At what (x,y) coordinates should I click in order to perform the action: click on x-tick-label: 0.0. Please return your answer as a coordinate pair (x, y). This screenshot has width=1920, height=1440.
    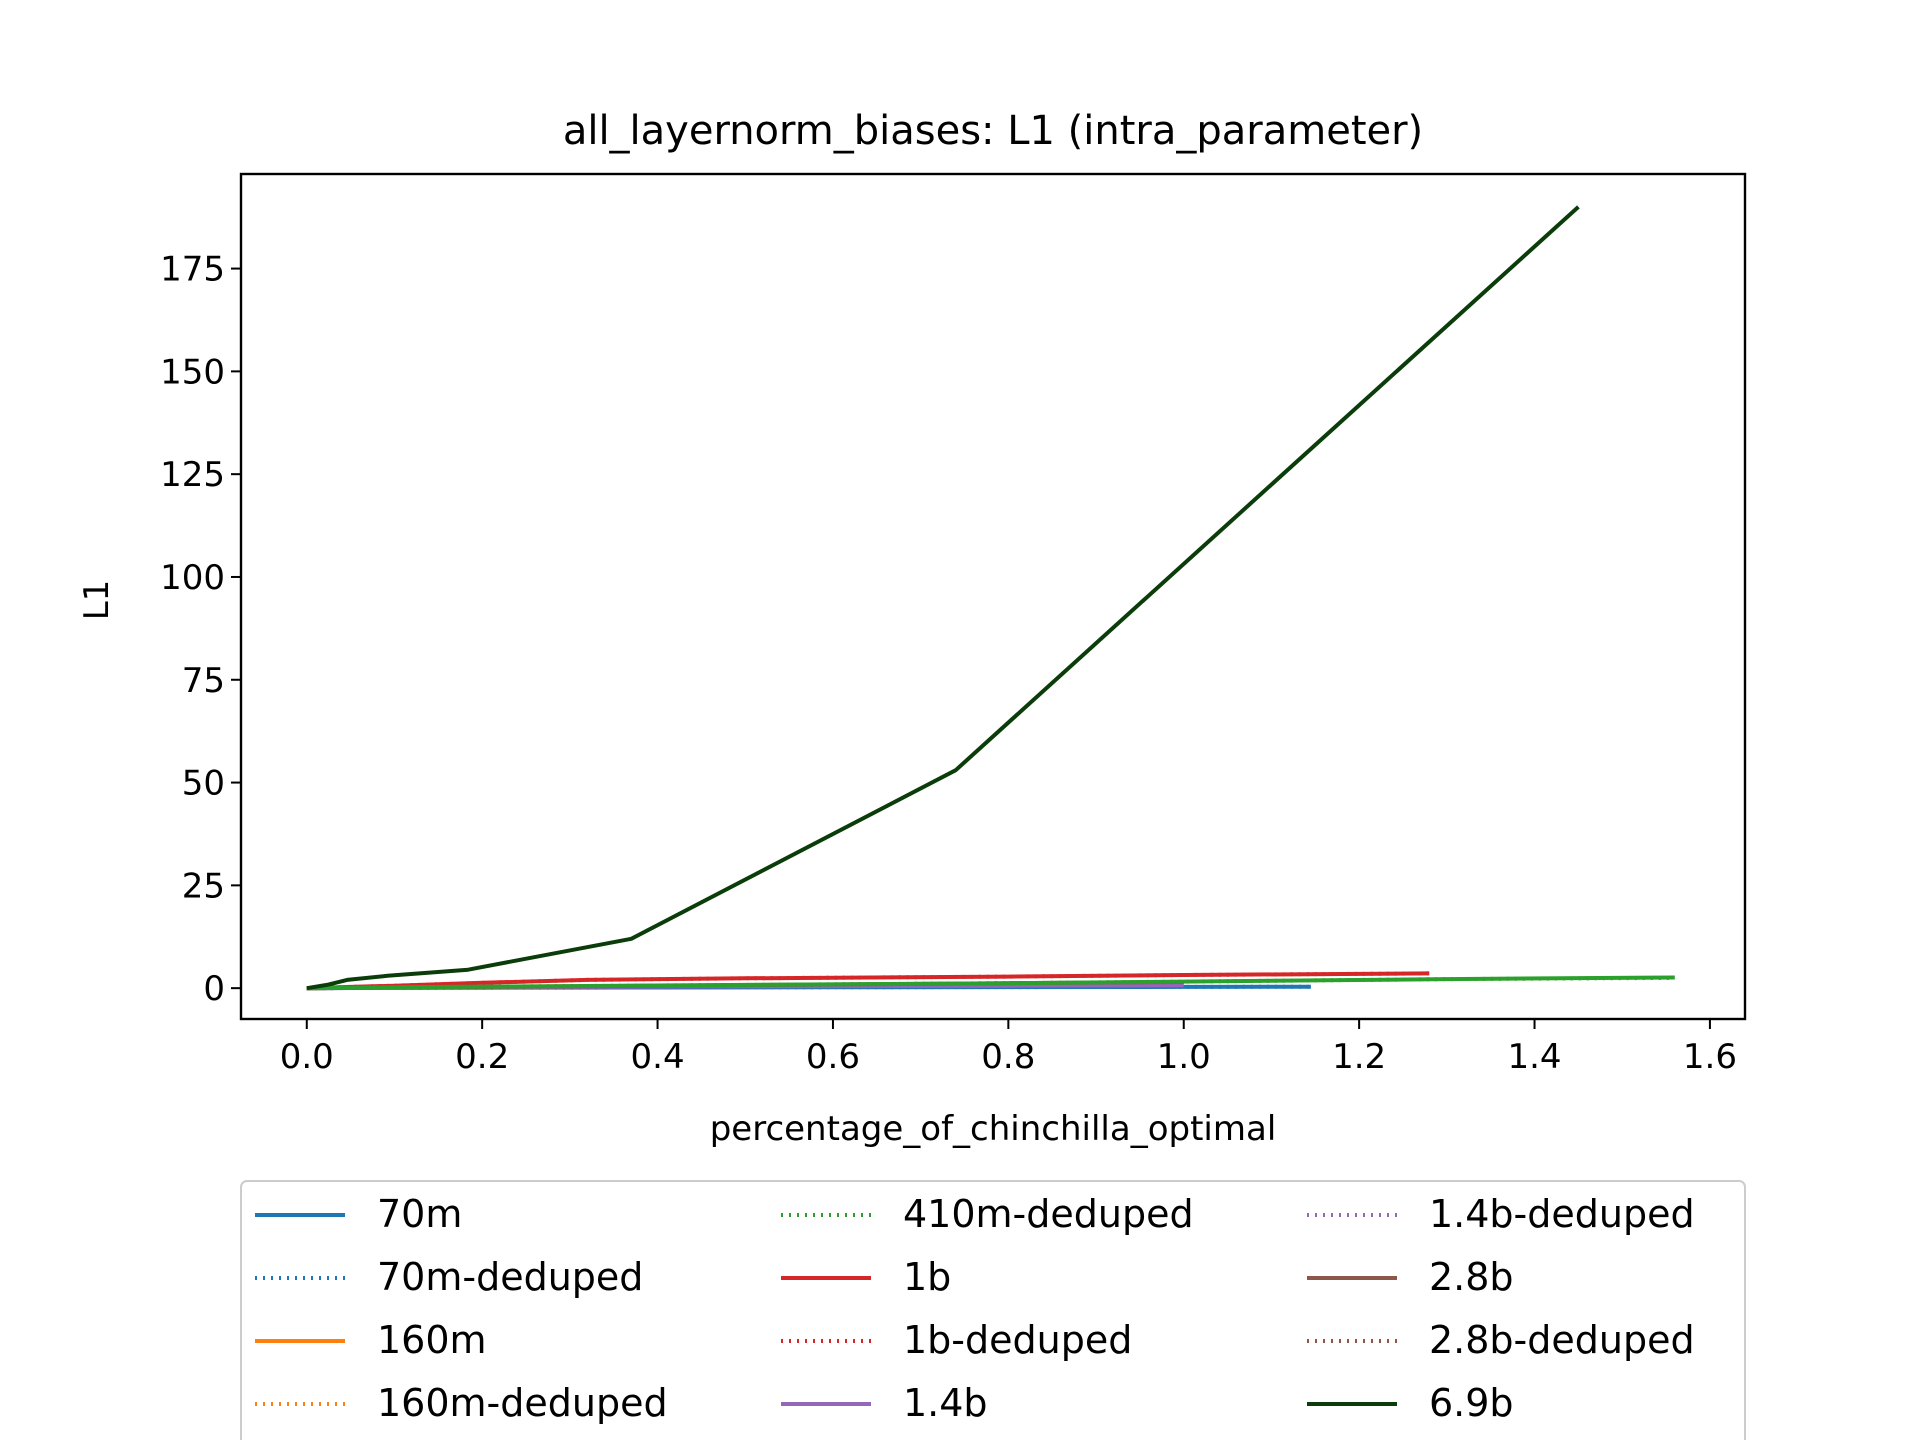
    Looking at the image, I should click on (307, 1057).